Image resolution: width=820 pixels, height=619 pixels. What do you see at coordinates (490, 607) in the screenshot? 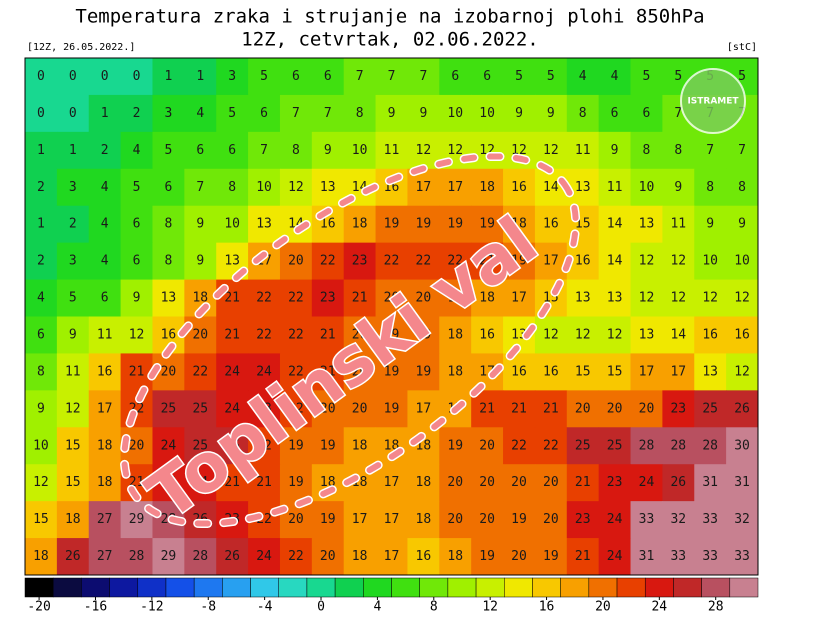
I see `colorbar-label: 12` at bounding box center [490, 607].